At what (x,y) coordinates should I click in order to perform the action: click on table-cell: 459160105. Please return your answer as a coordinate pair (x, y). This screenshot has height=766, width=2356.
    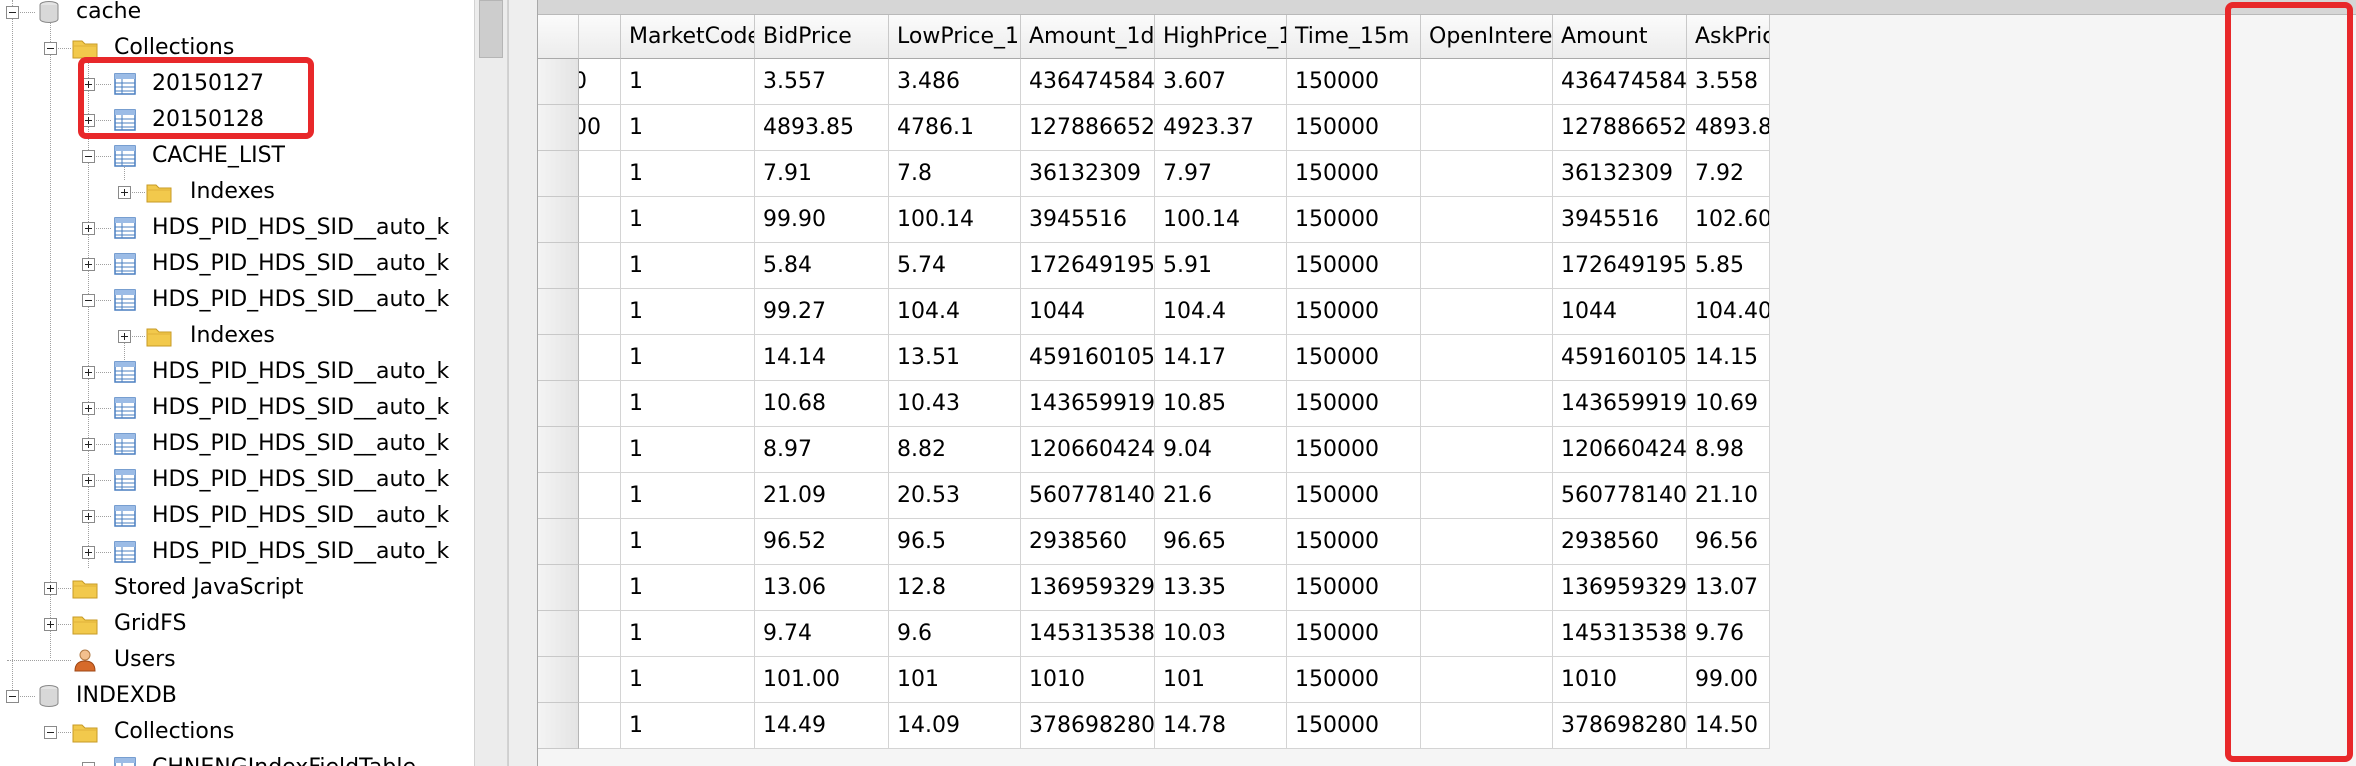
    Looking at the image, I should click on (1620, 358).